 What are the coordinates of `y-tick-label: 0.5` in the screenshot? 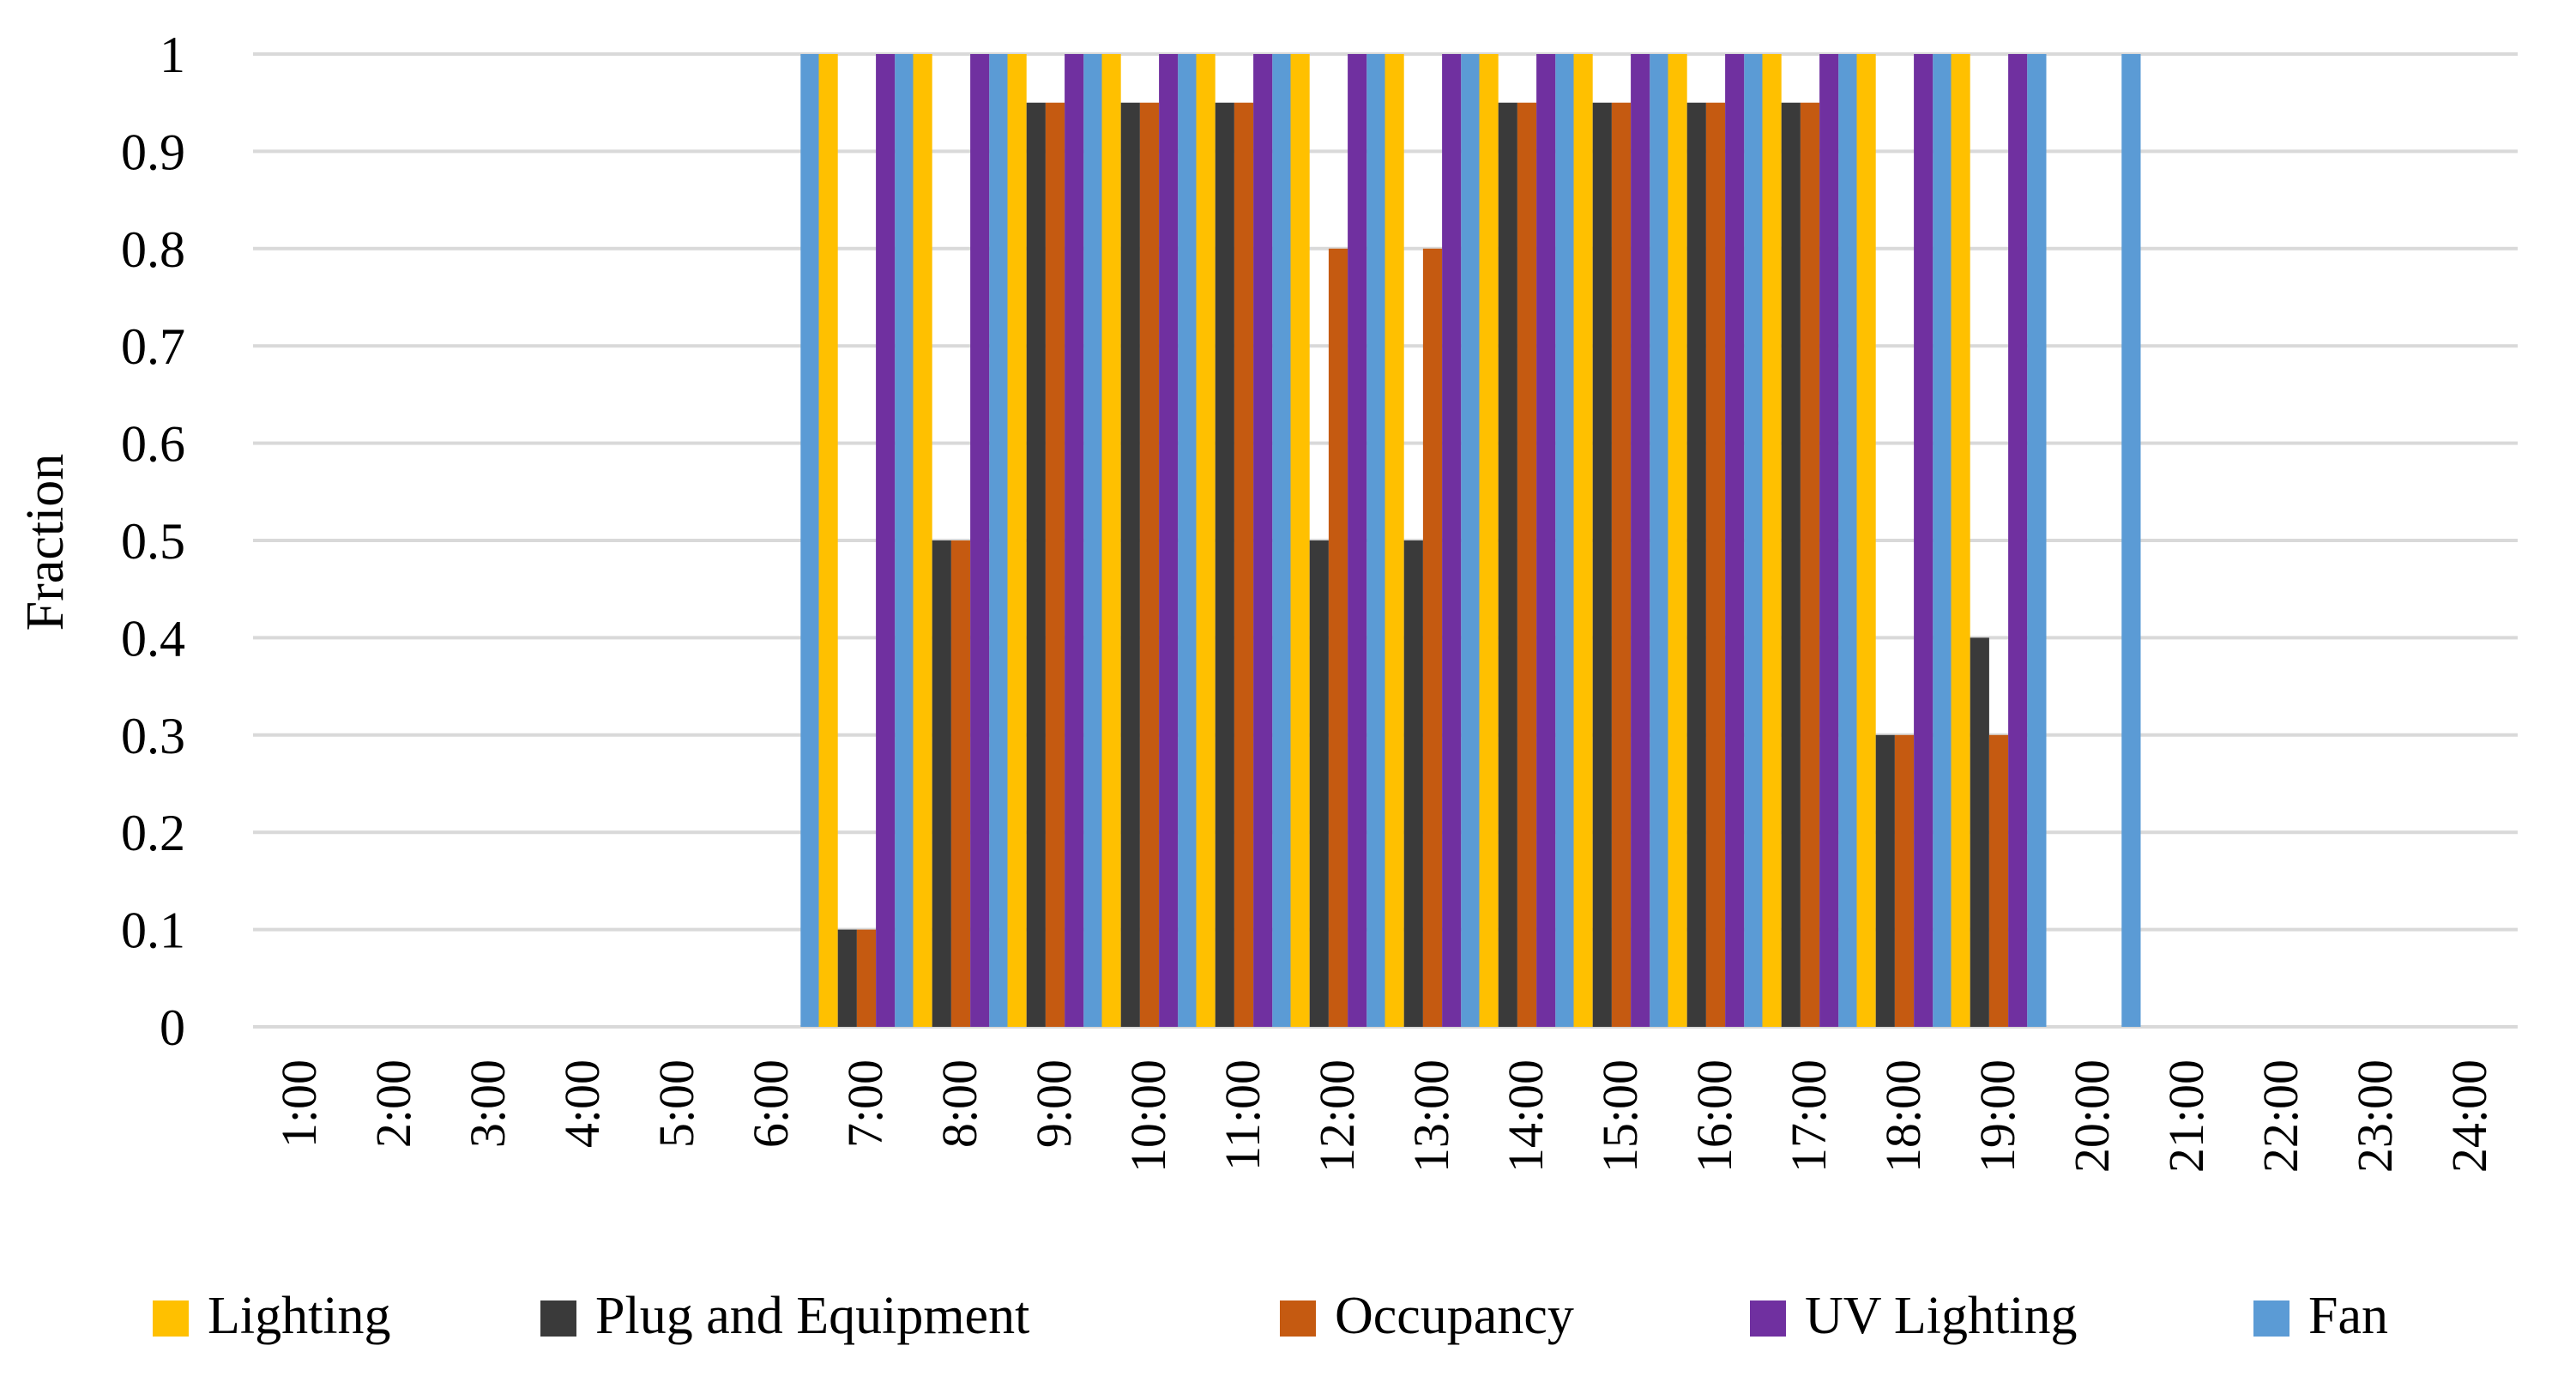 It's located at (153, 541).